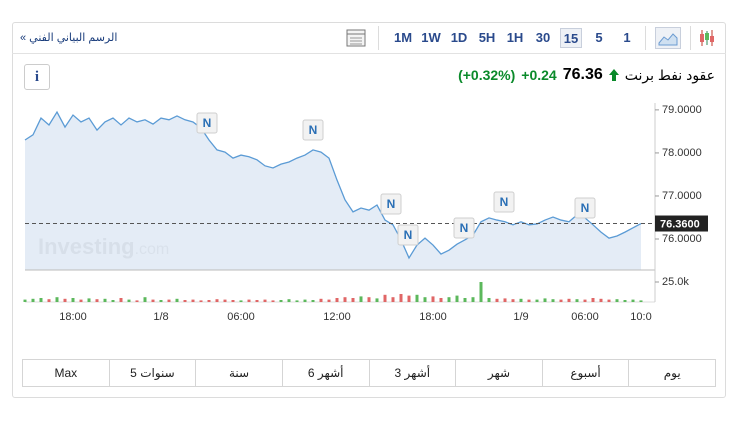 Image resolution: width=745 pixels, height=429 pixels. I want to click on current-price-label: 76.3600, so click(680, 224).